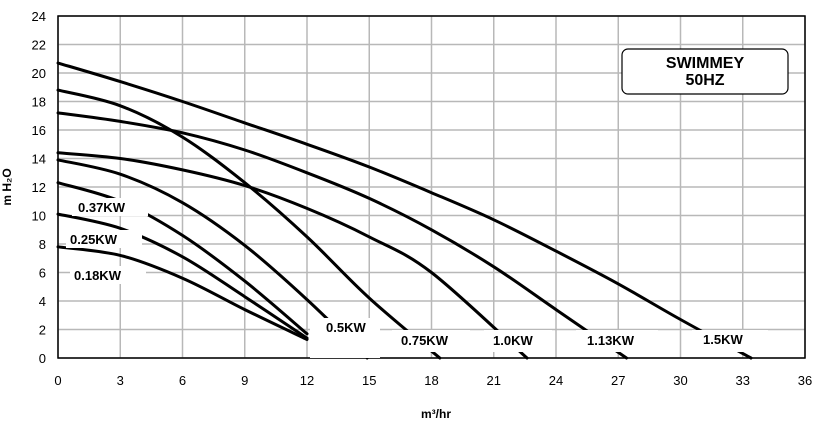 This screenshot has height=426, width=818. Describe the element at coordinates (102, 207) in the screenshot. I see `label-0.37kw: 0.37KW` at that location.